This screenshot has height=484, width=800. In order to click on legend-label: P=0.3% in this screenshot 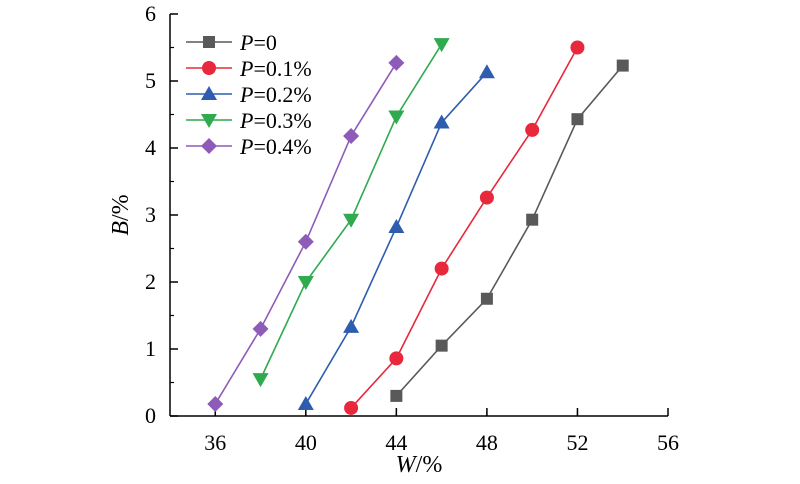, I will do `click(275, 120)`.